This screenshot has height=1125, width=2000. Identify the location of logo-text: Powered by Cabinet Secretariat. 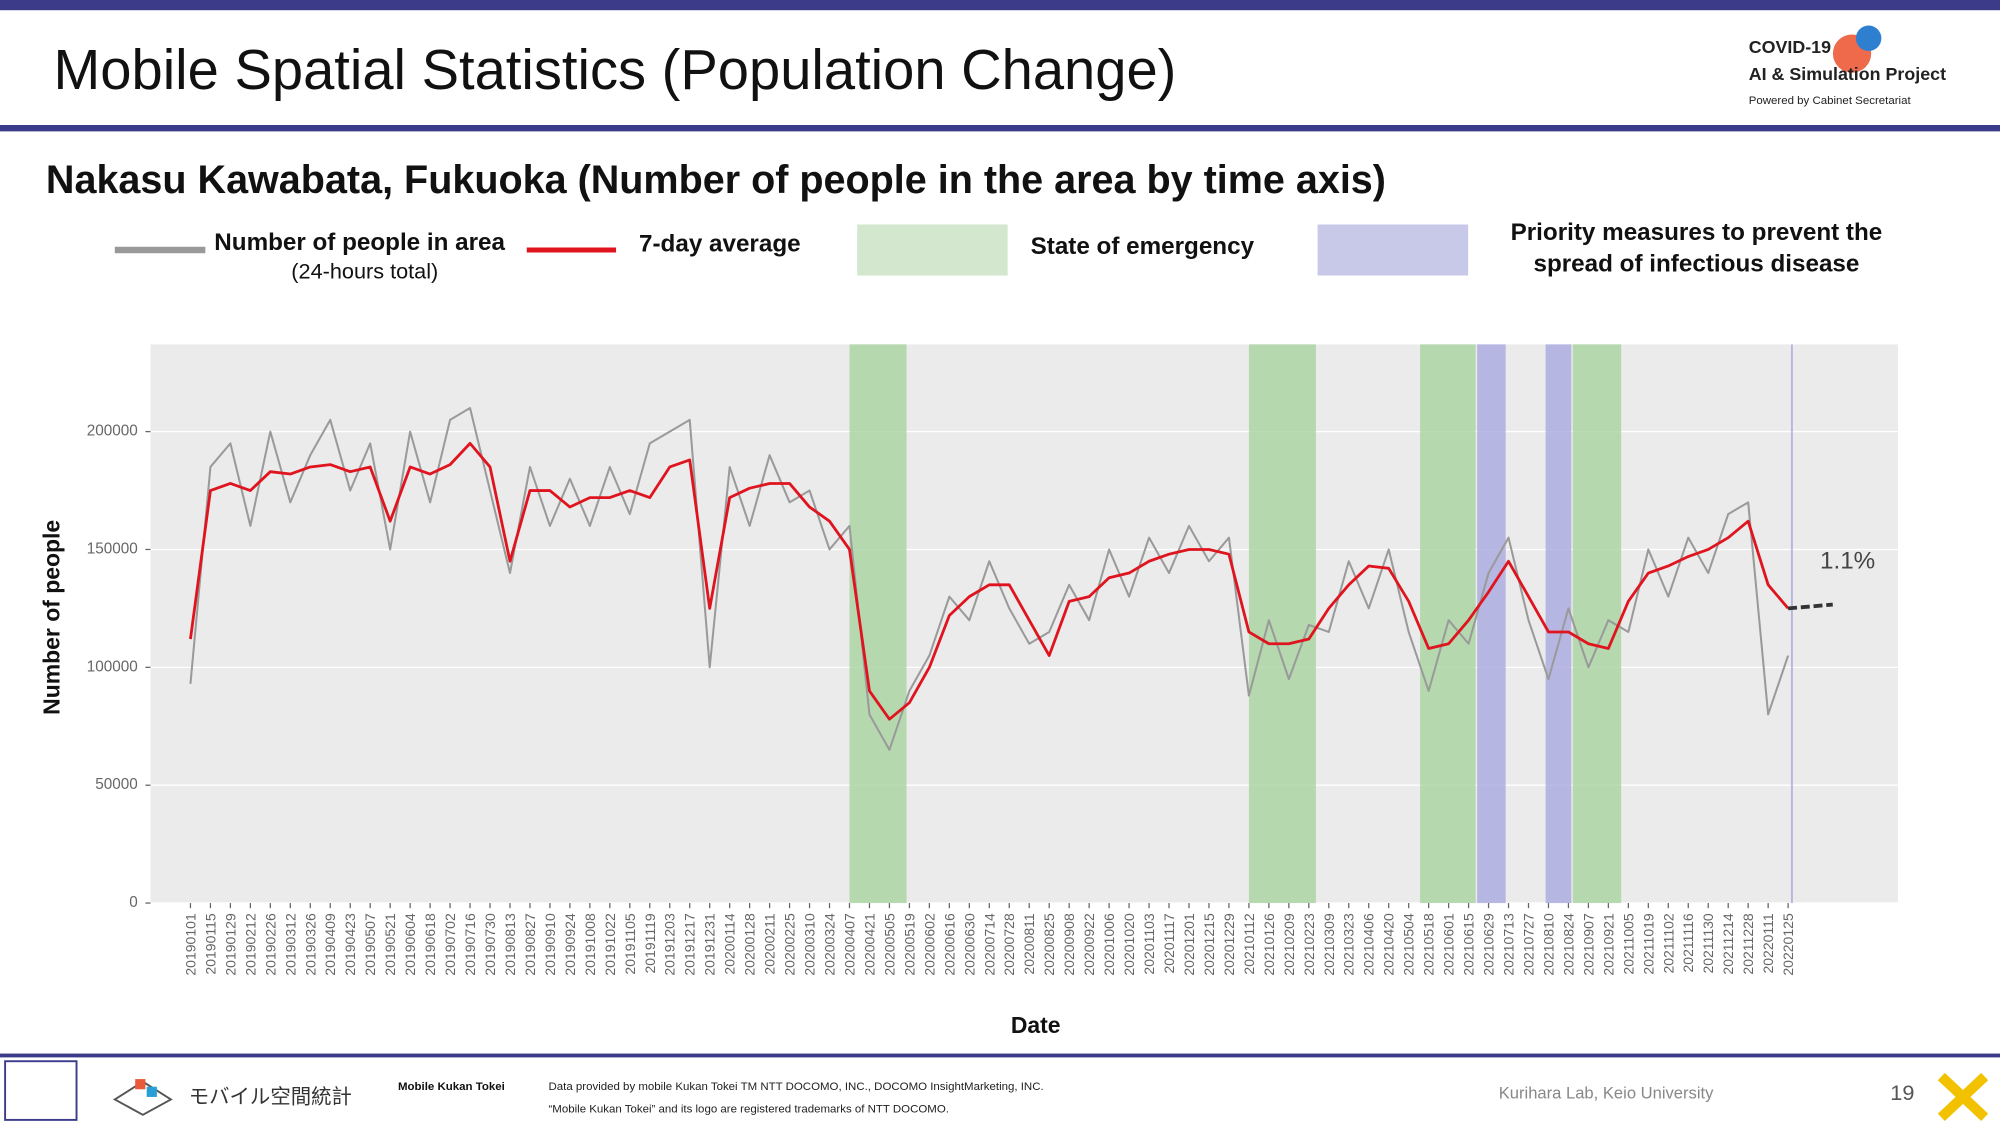
(1830, 101).